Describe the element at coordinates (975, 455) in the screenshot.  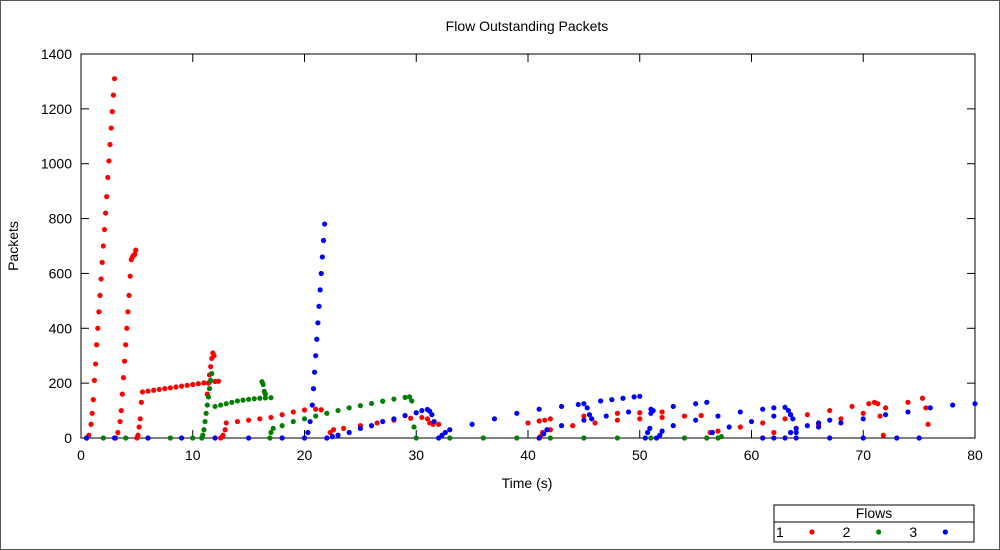
I see `x-tick-label: 80` at that location.